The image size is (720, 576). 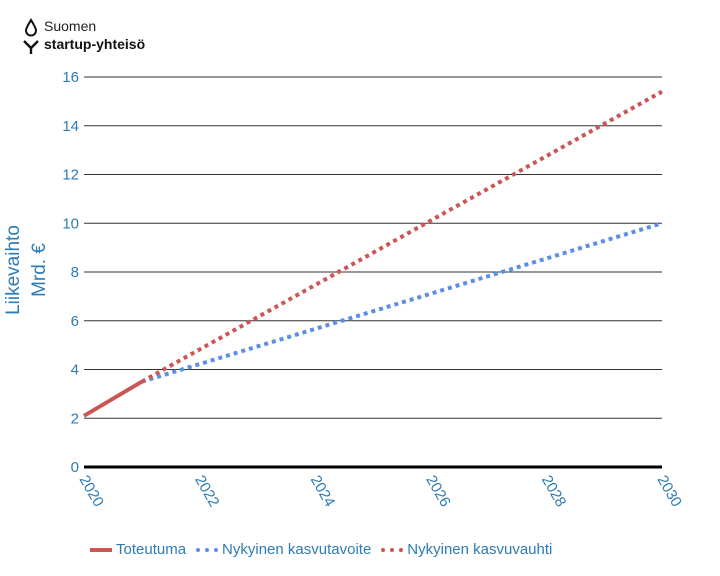 What do you see at coordinates (75, 467) in the screenshot?
I see `y-tick-label: 0` at bounding box center [75, 467].